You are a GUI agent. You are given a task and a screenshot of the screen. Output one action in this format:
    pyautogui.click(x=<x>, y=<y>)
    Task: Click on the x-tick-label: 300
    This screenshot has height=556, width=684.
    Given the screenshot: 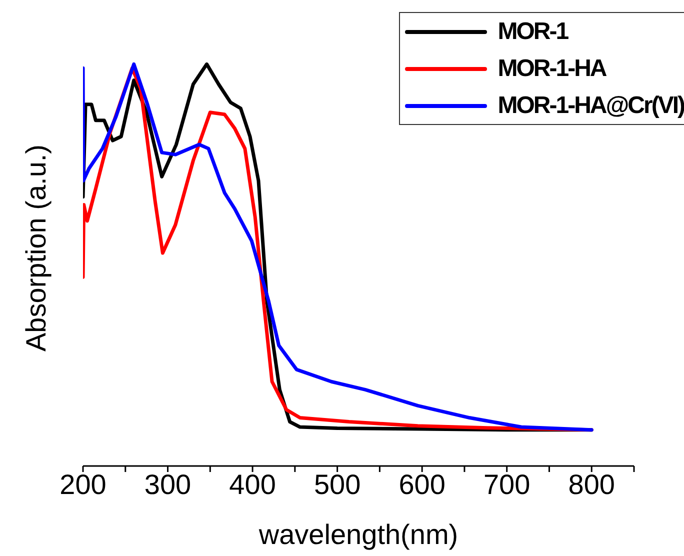 What is the action you would take?
    pyautogui.click(x=168, y=484)
    